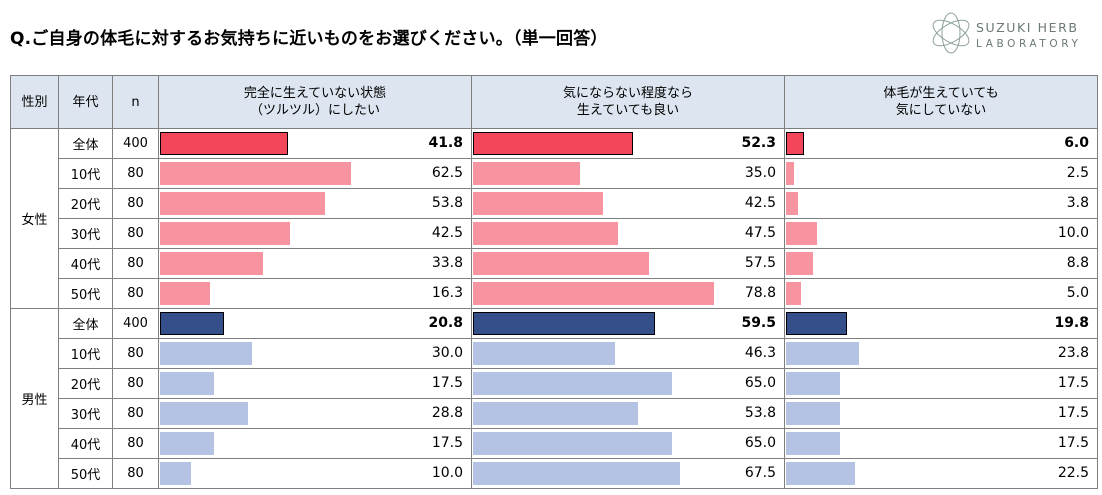 The image size is (1102, 495). Describe the element at coordinates (309, 39) in the screenshot. I see `page-title: Q.ご自身の体毛に対するお気持ちに近いものをお選びください。（単一回答）` at that location.